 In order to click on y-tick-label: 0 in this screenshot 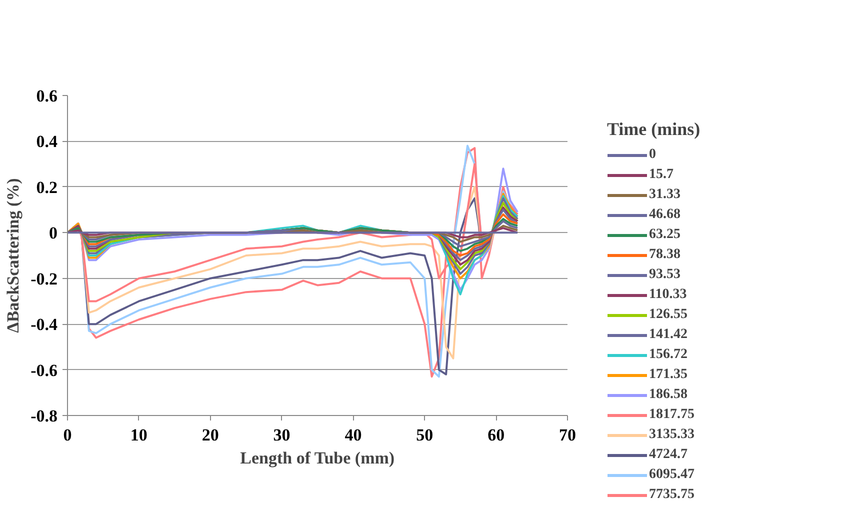, I will do `click(53, 233)`.